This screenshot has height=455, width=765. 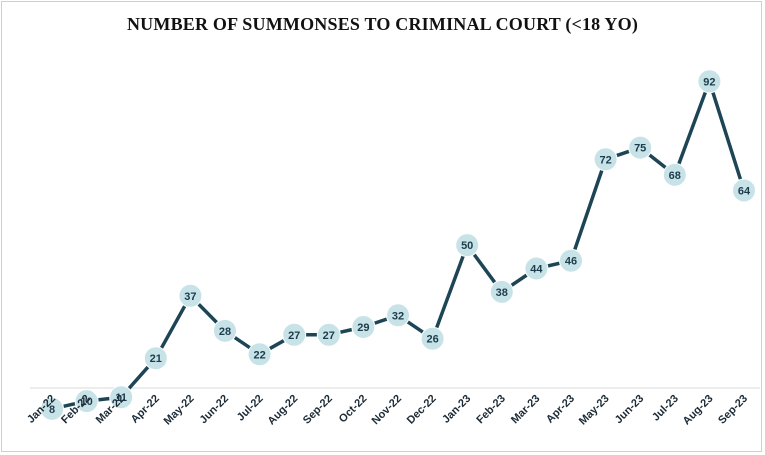 I want to click on x-tick-label: May-23, so click(x=594, y=410).